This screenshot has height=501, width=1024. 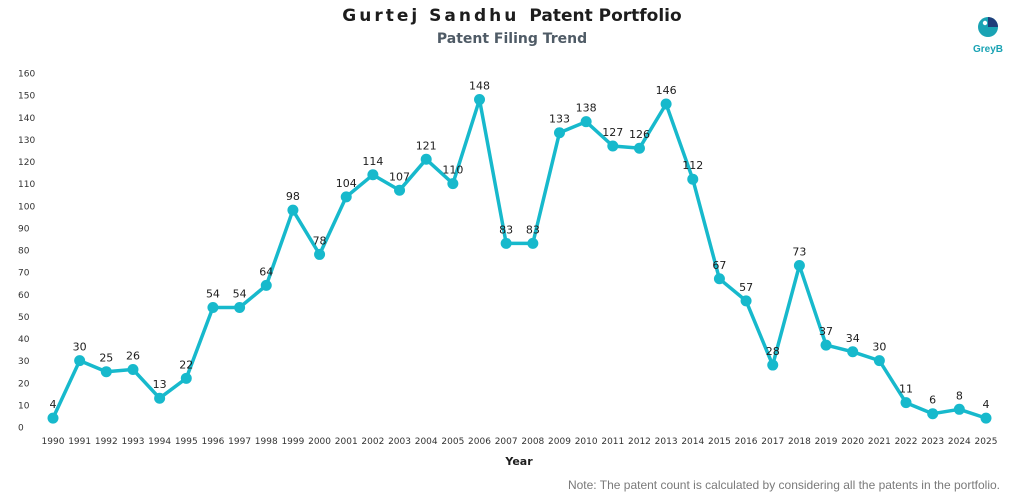 I want to click on data-label: 78, so click(x=320, y=240).